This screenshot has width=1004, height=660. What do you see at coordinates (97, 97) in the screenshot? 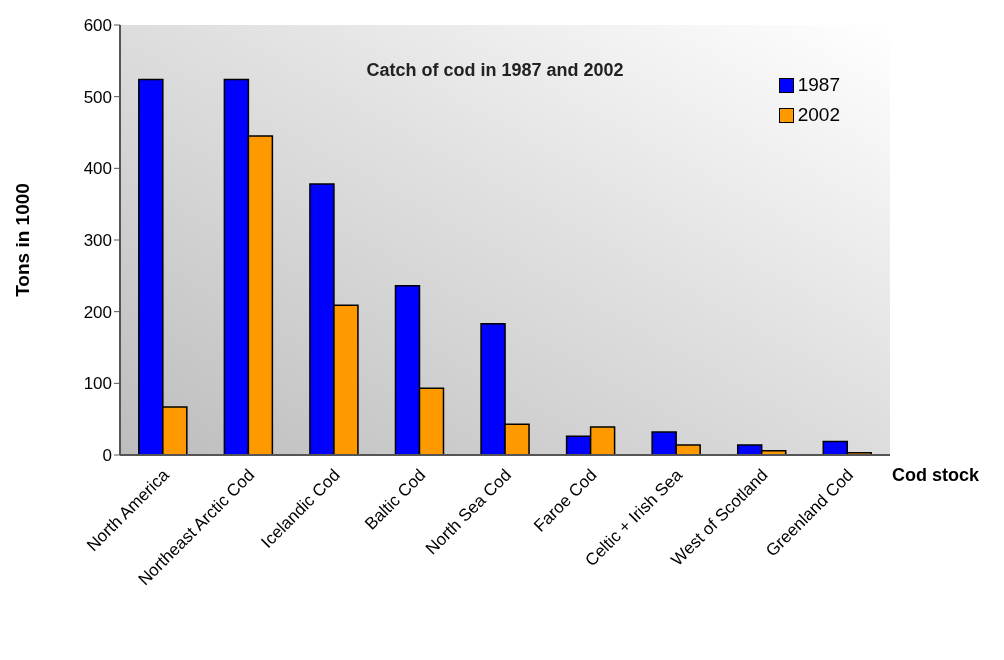
I see `y-tick-label: 500` at bounding box center [97, 97].